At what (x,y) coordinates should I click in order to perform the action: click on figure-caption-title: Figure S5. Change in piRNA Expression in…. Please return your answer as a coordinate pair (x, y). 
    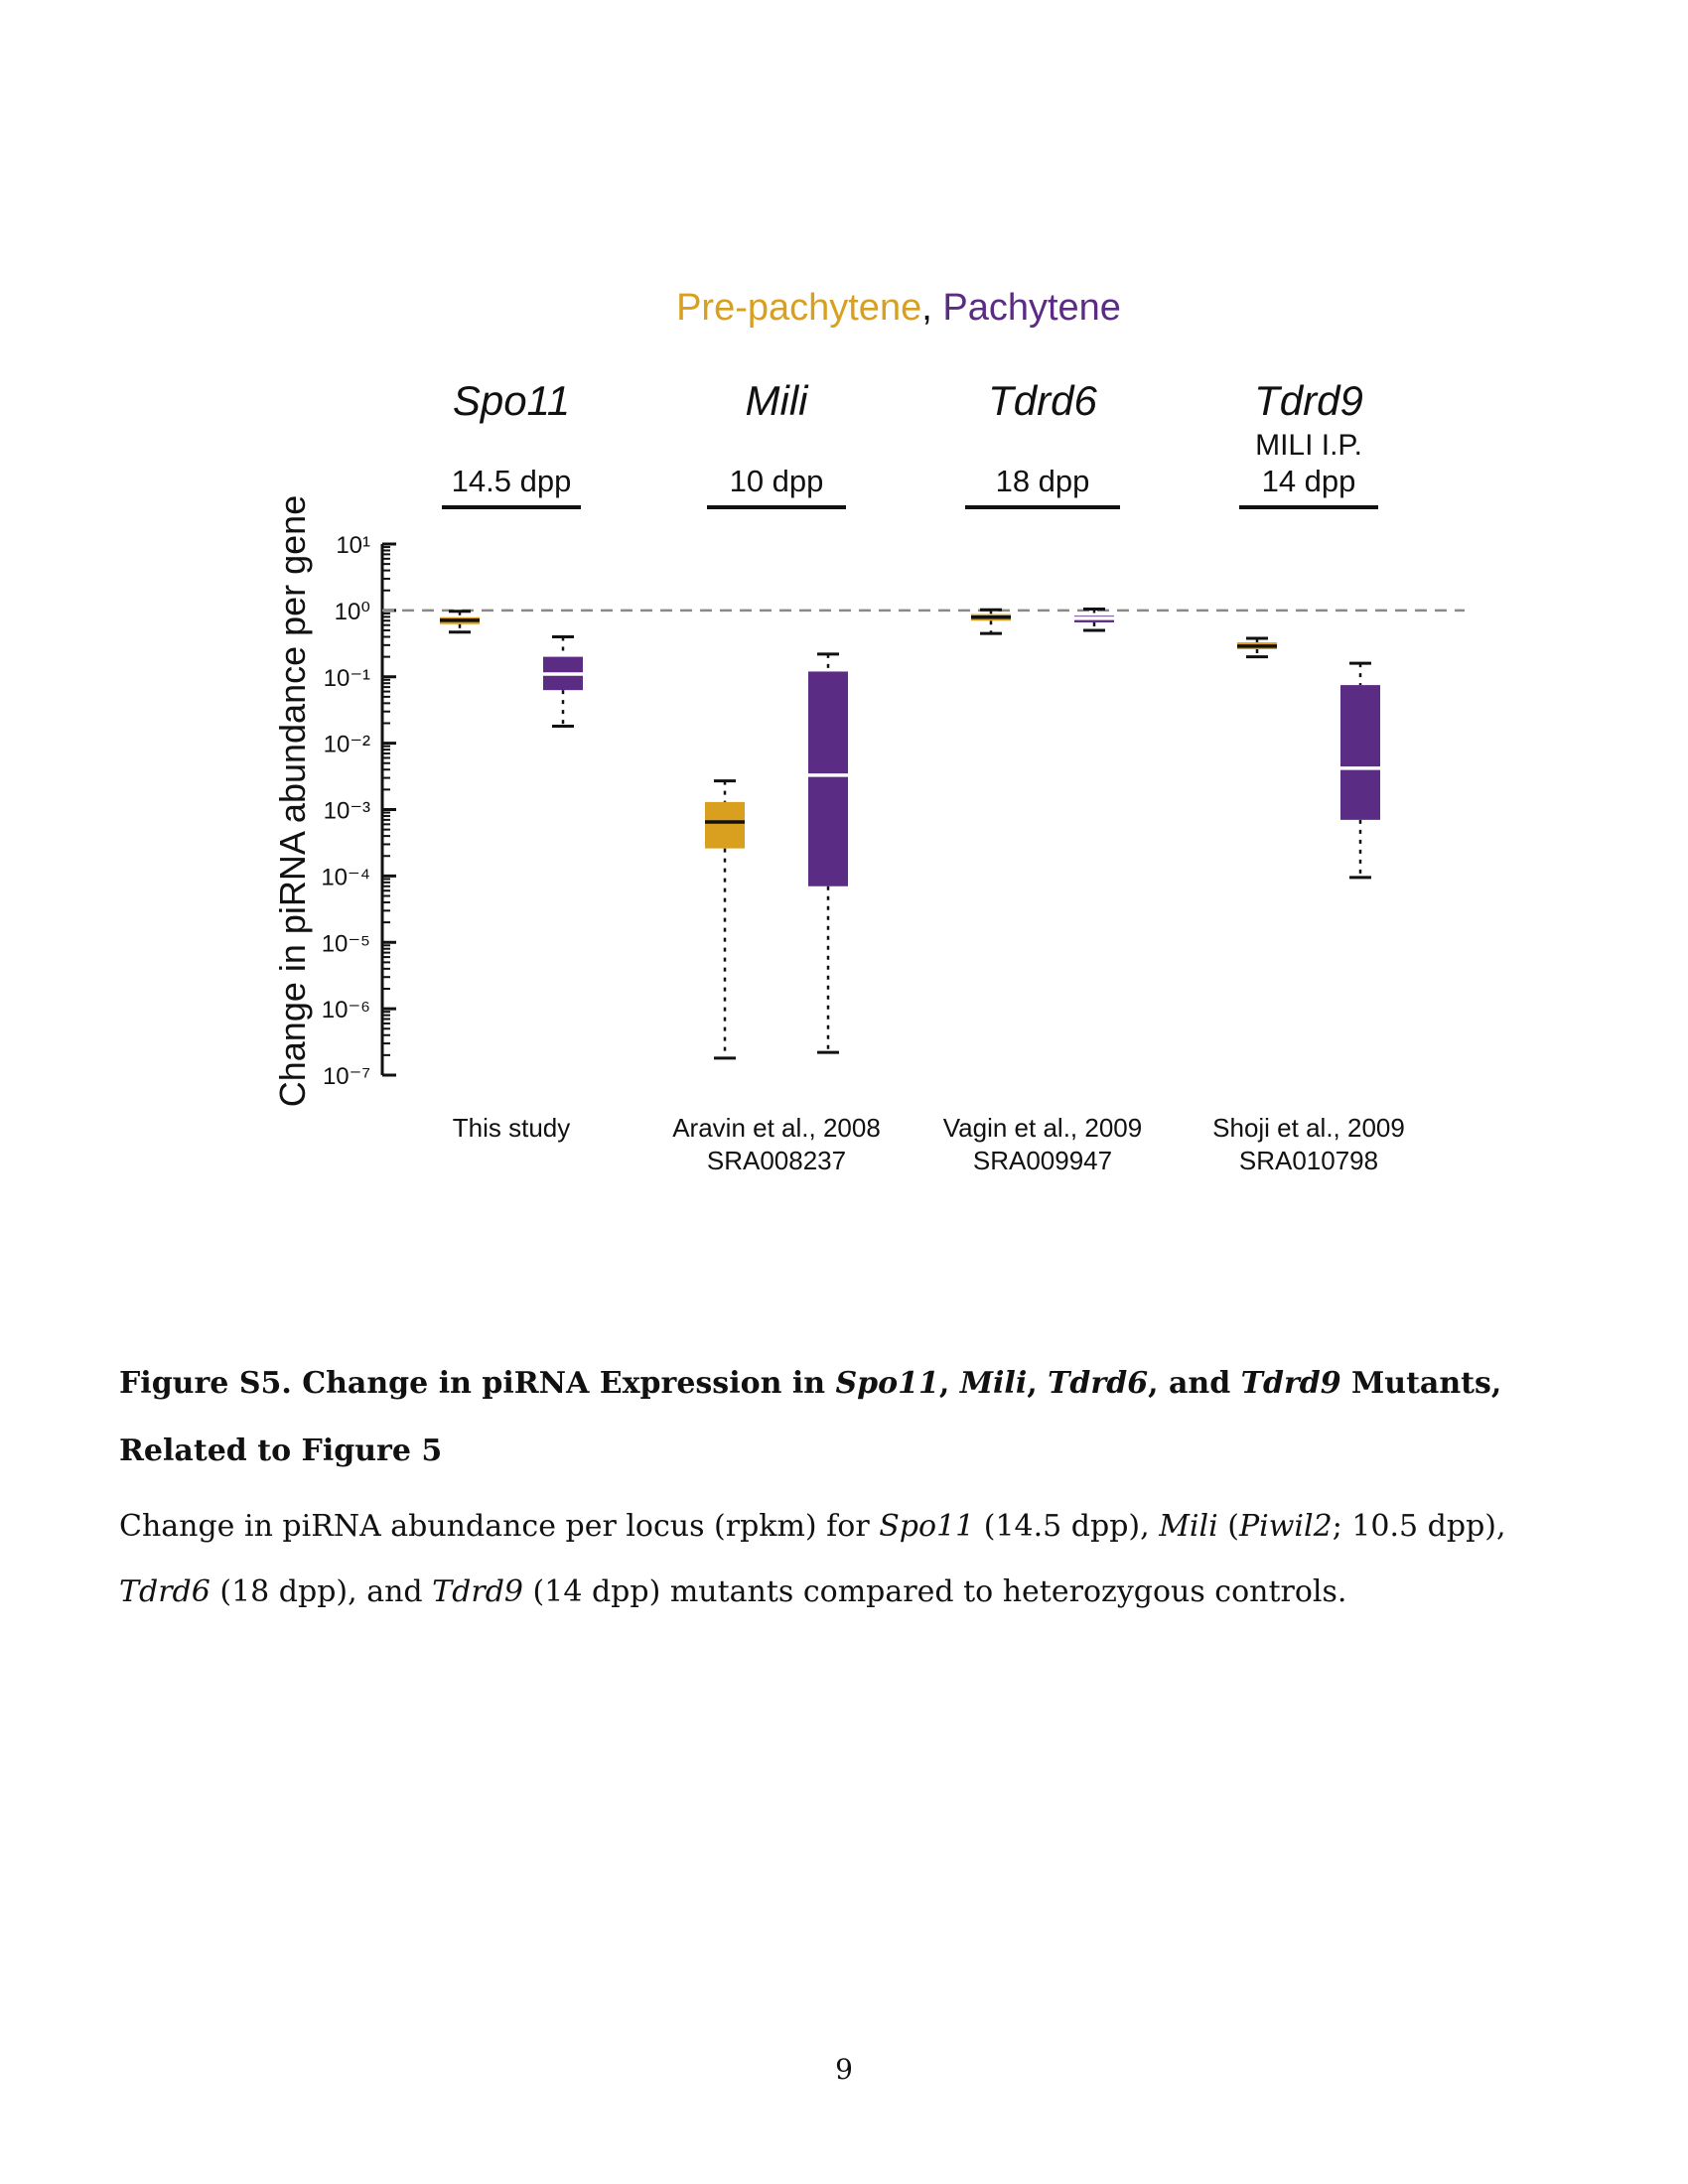
    Looking at the image, I should click on (834, 1417).